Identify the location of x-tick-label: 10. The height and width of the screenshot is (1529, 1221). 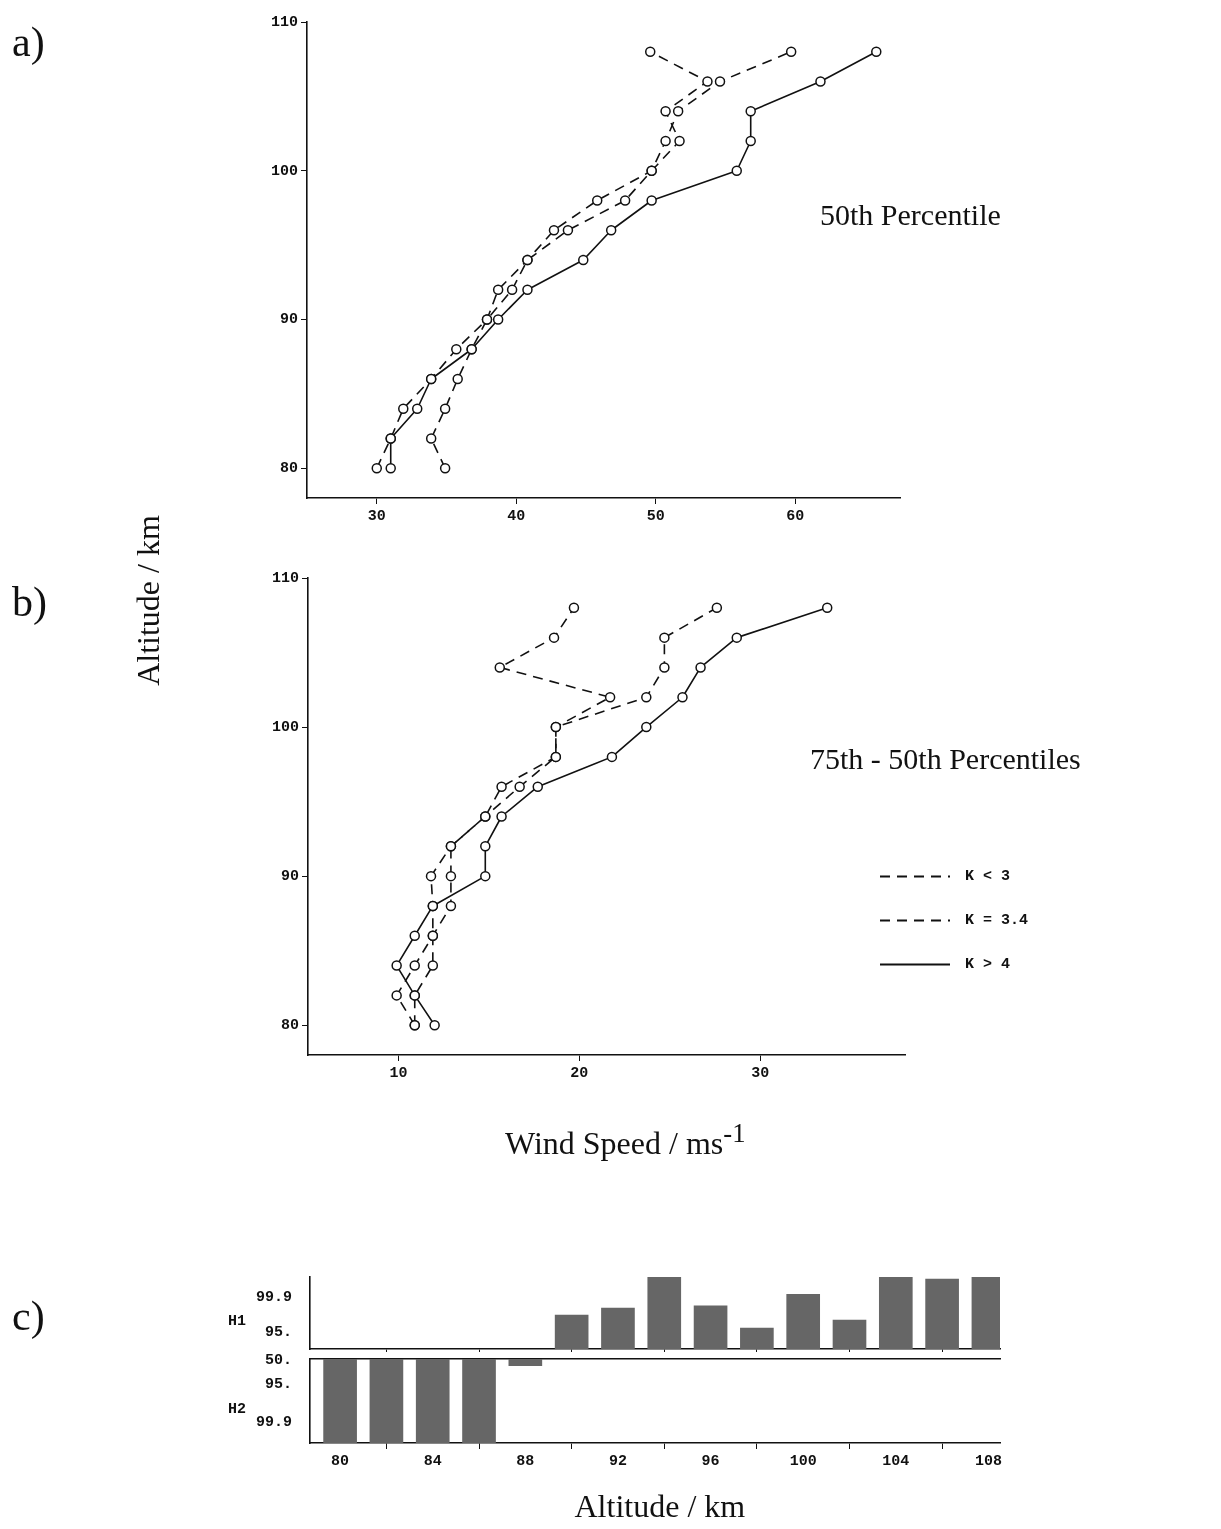
(398, 1073).